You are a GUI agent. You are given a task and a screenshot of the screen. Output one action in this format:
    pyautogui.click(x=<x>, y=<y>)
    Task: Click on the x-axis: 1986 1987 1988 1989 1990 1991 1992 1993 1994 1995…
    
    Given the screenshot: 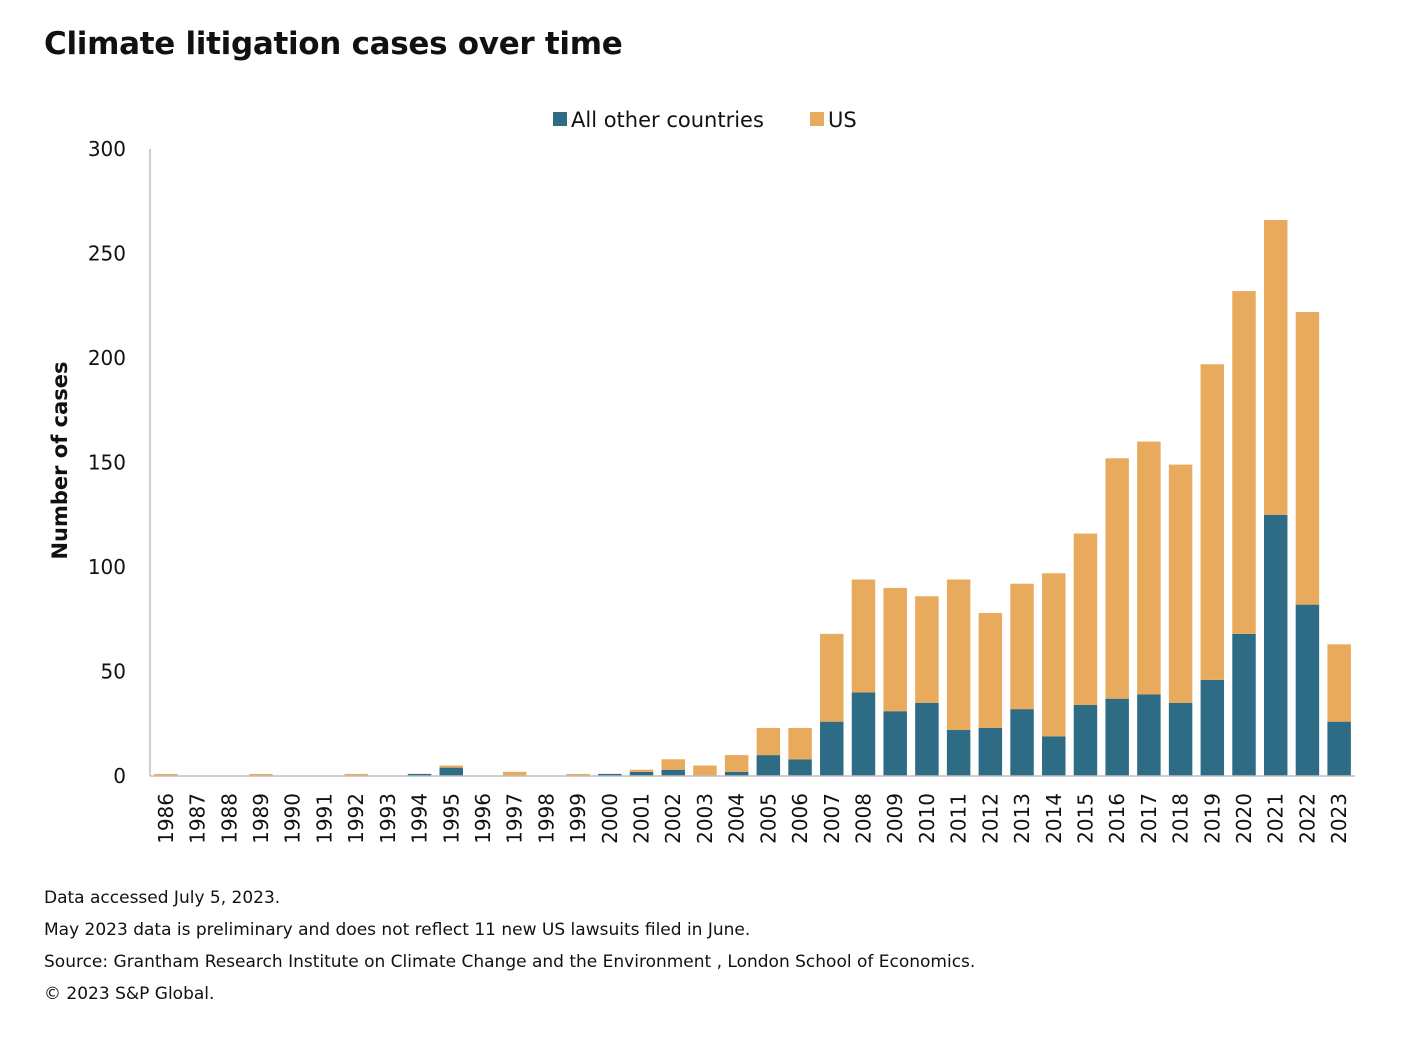 What is the action you would take?
    pyautogui.click(x=752, y=809)
    